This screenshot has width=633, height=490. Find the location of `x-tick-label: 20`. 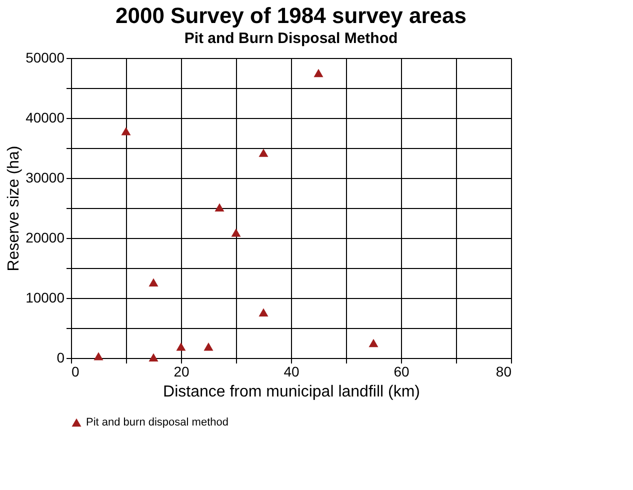

x-tick-label: 20 is located at coordinates (182, 372).